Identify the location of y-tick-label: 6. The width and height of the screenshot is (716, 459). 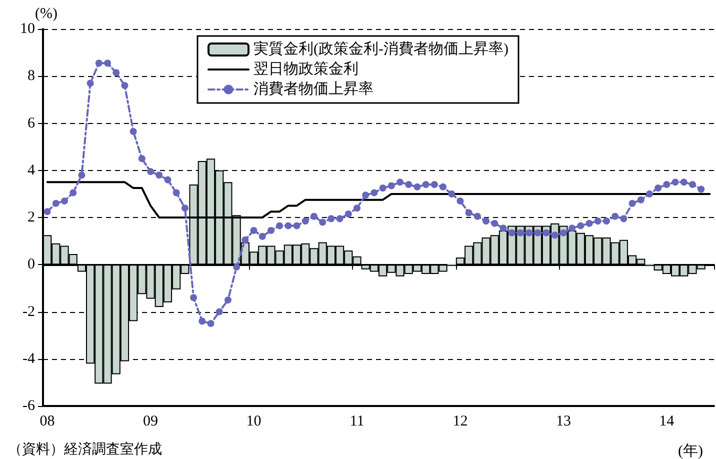
(32, 123).